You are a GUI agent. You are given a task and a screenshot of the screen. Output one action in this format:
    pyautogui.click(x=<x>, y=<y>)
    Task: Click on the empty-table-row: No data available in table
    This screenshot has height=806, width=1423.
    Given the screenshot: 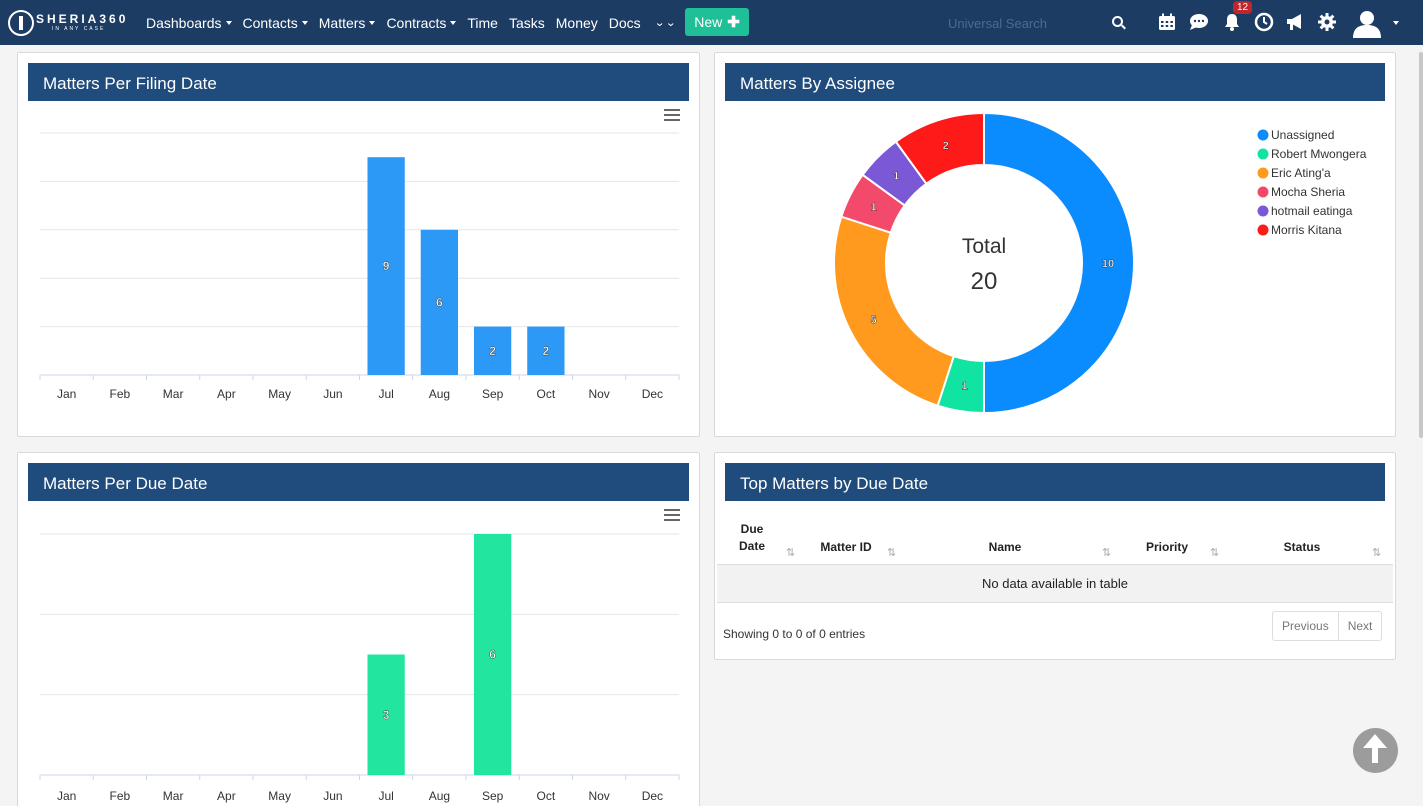 What is the action you would take?
    pyautogui.click(x=1055, y=584)
    